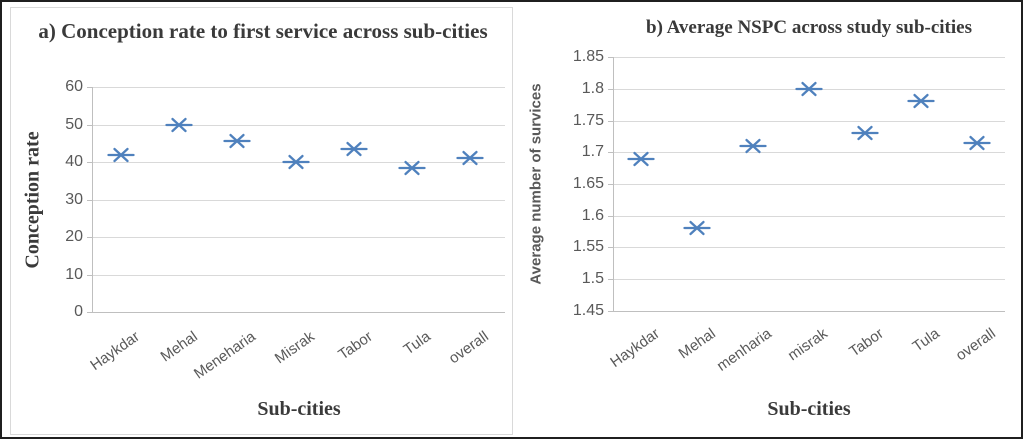  Describe the element at coordinates (78, 311) in the screenshot. I see `y-tick-label: 0` at that location.